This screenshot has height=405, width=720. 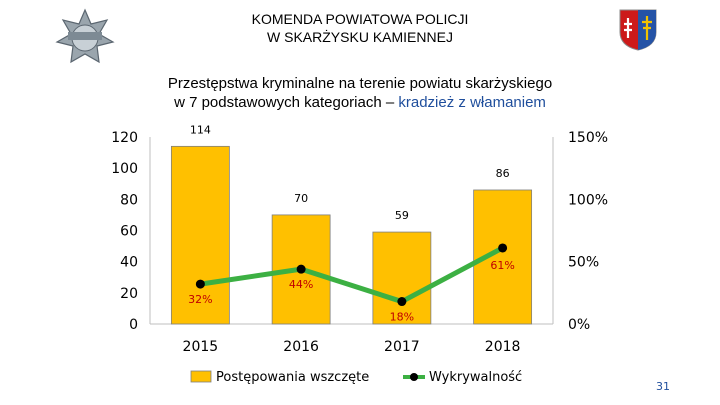 I want to click on chart-title-highlight: kradzież z włamaniem, so click(x=472, y=102).